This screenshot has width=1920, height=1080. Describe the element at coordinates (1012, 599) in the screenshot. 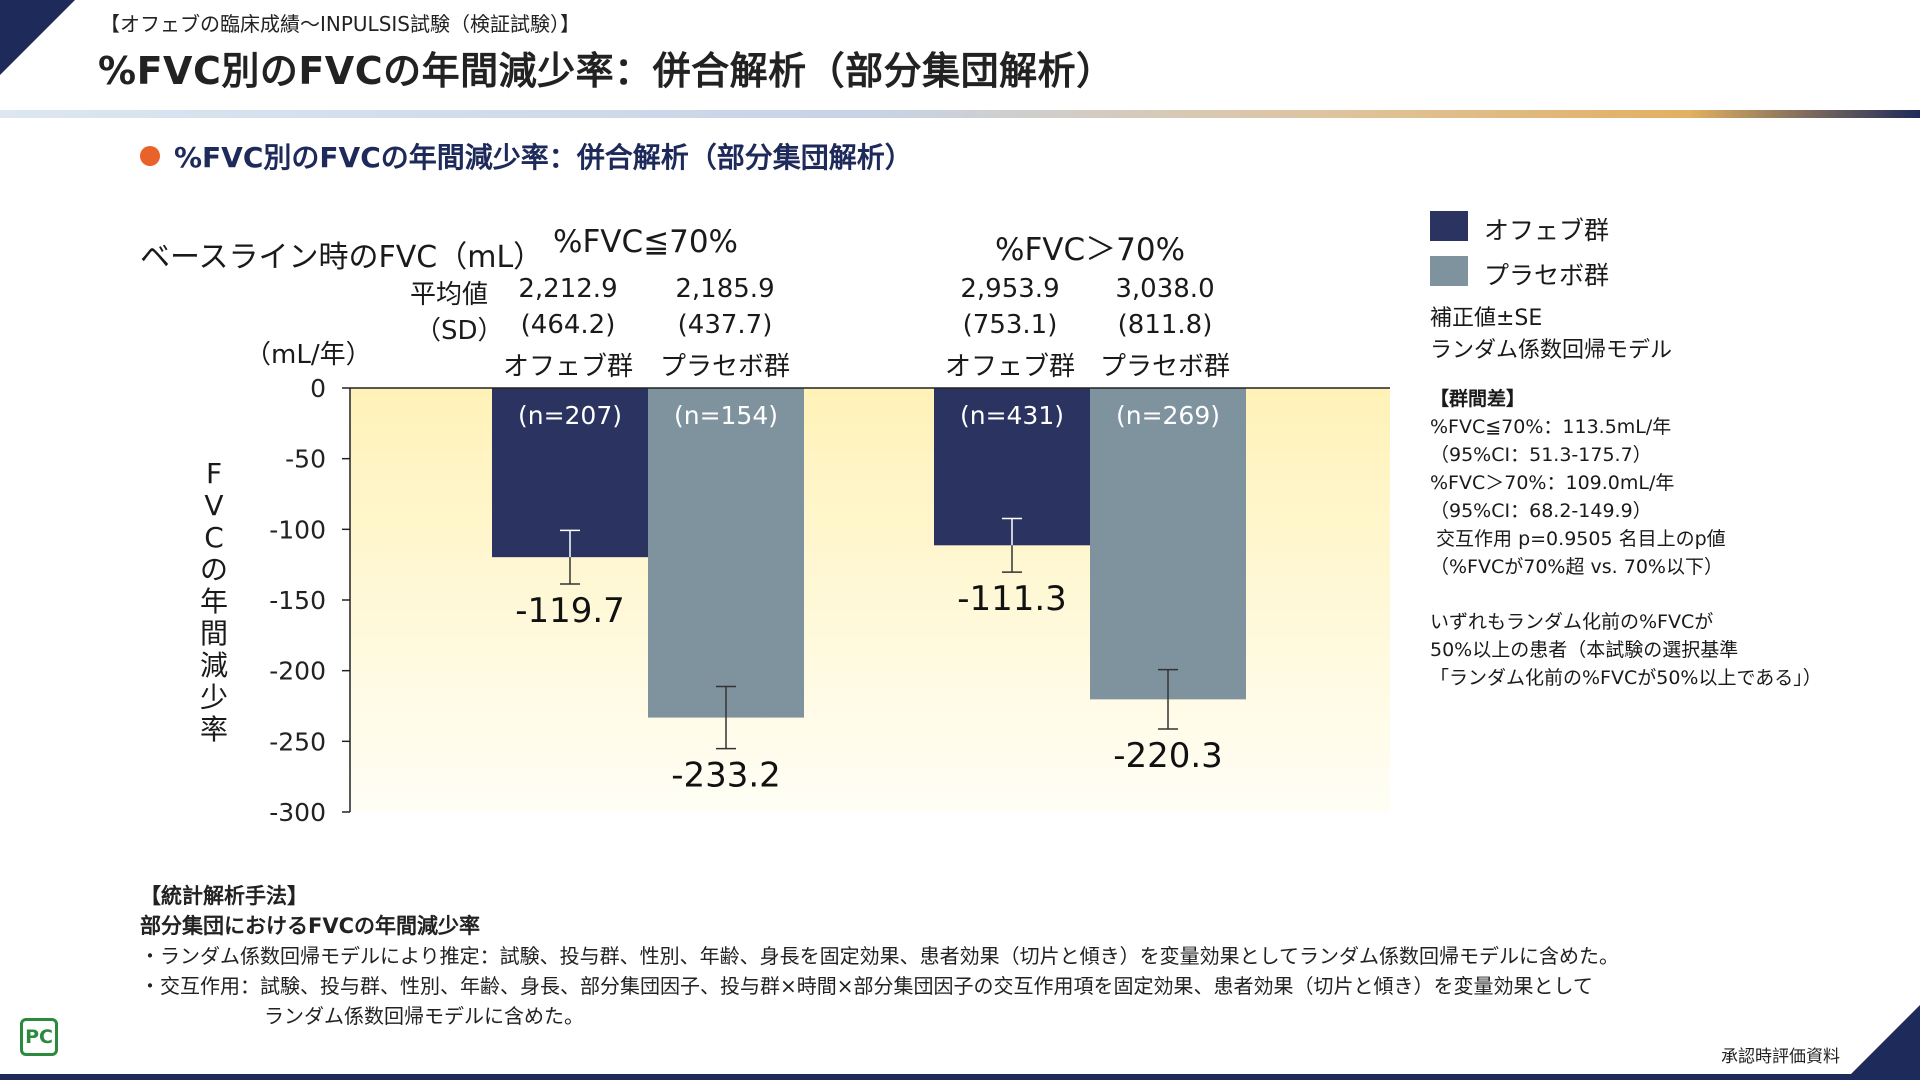

I see `bar-value-label: -111.3` at that location.